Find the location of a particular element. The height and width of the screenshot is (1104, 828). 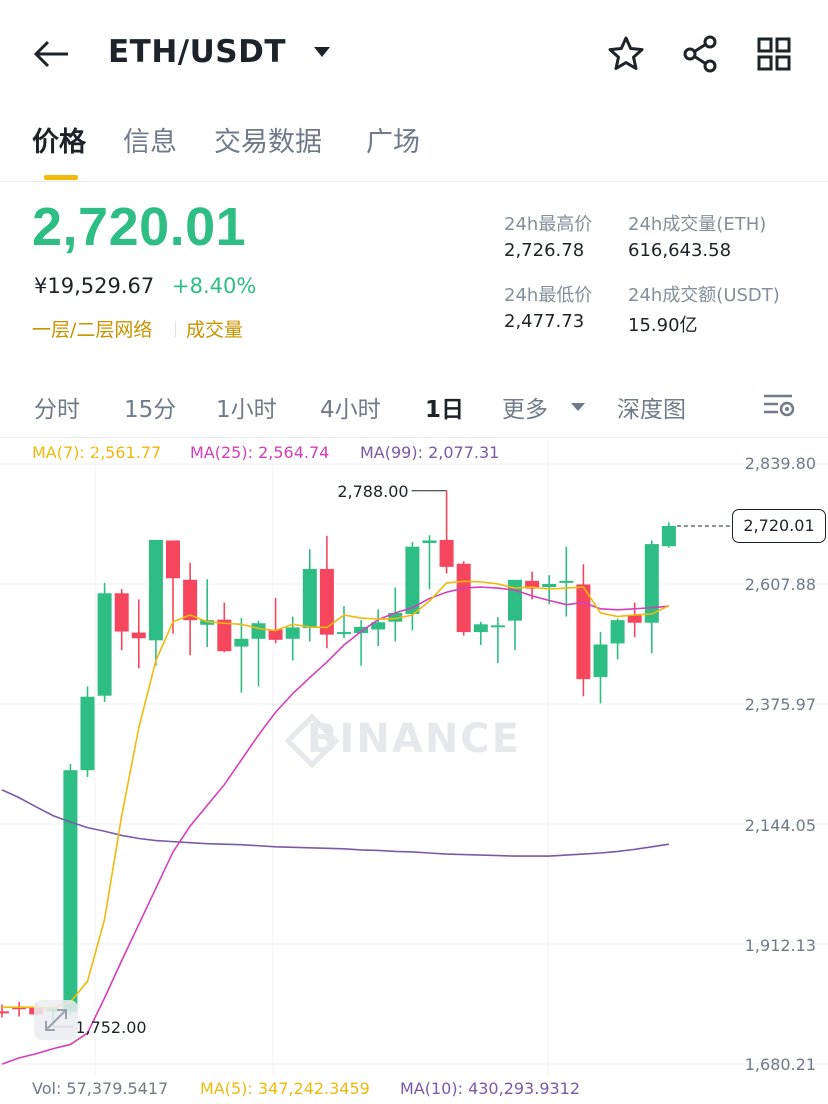

y-tick-label: 2,839.80 is located at coordinates (780, 463).